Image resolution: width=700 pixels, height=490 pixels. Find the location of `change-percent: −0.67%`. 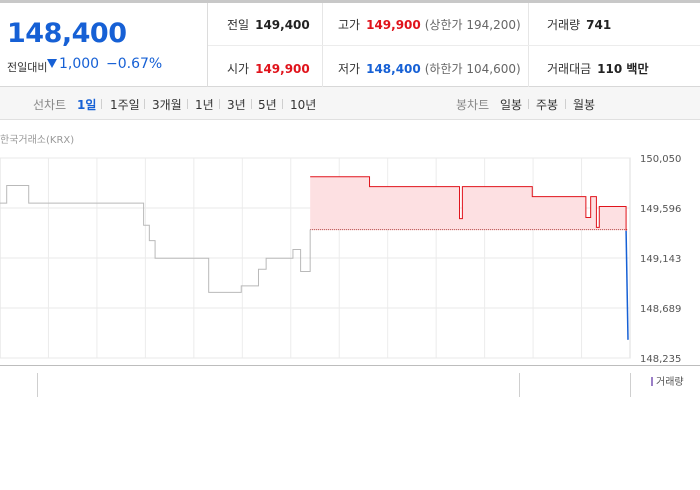

change-percent: −0.67% is located at coordinates (134, 64).